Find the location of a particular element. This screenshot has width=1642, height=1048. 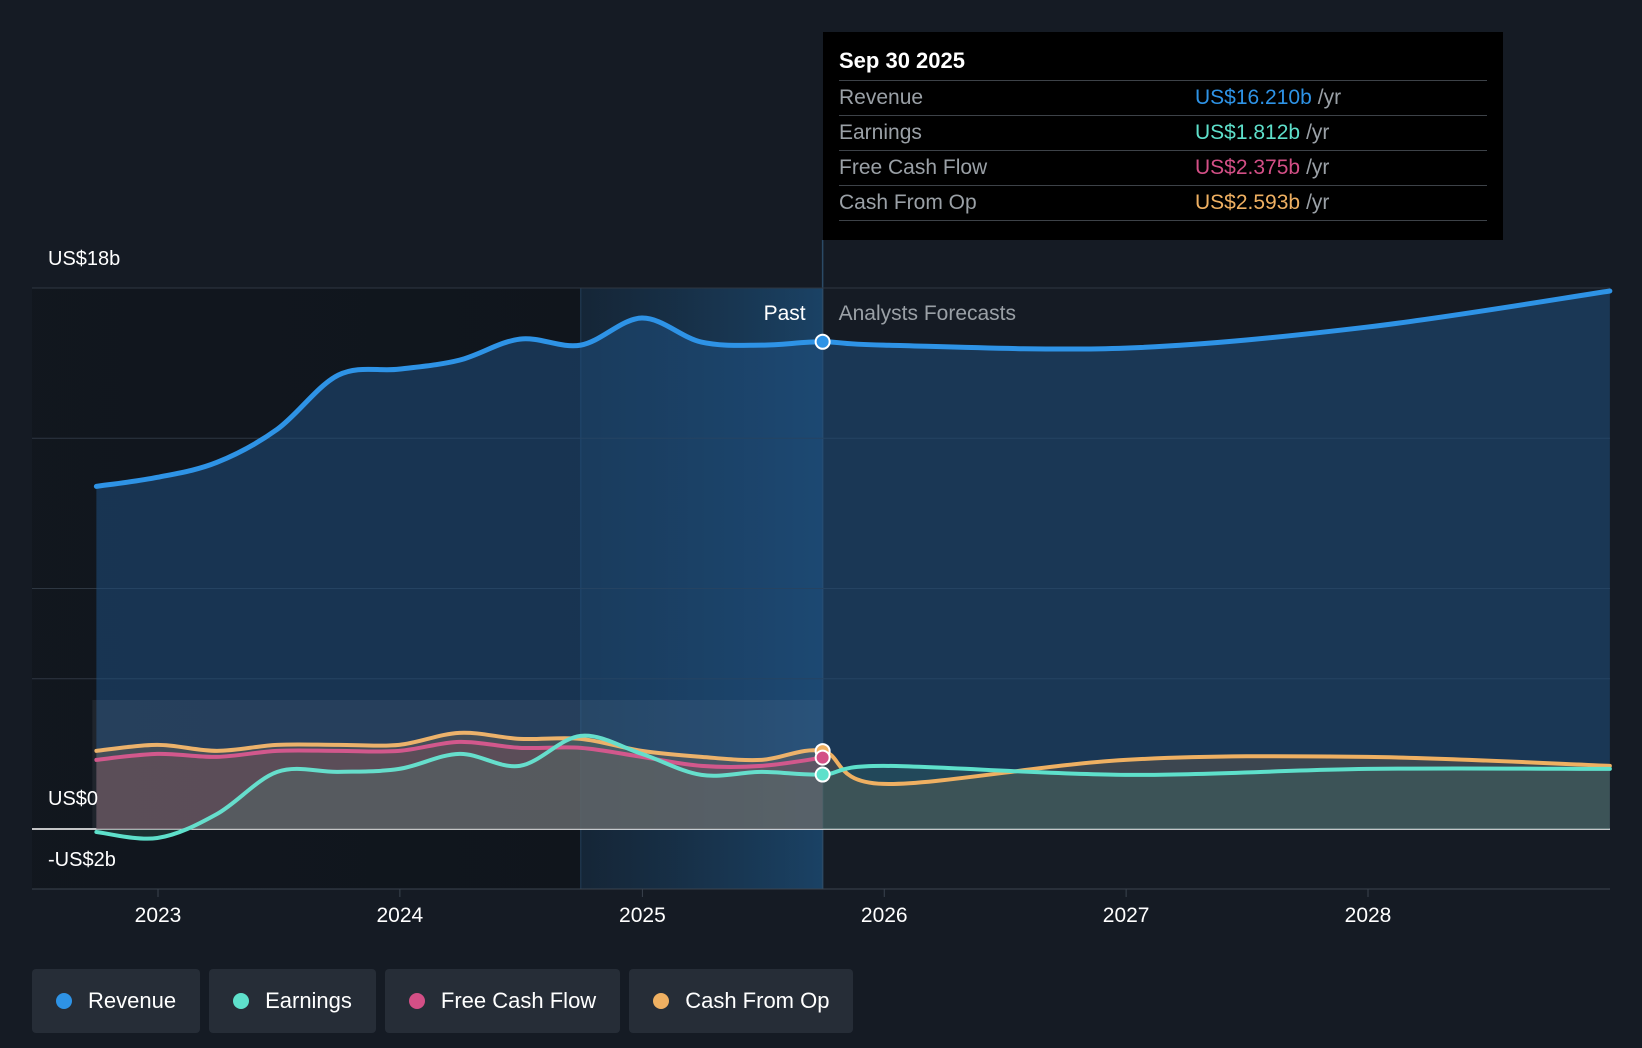

forecast-label: Analysts Forecasts is located at coordinates (927, 313).